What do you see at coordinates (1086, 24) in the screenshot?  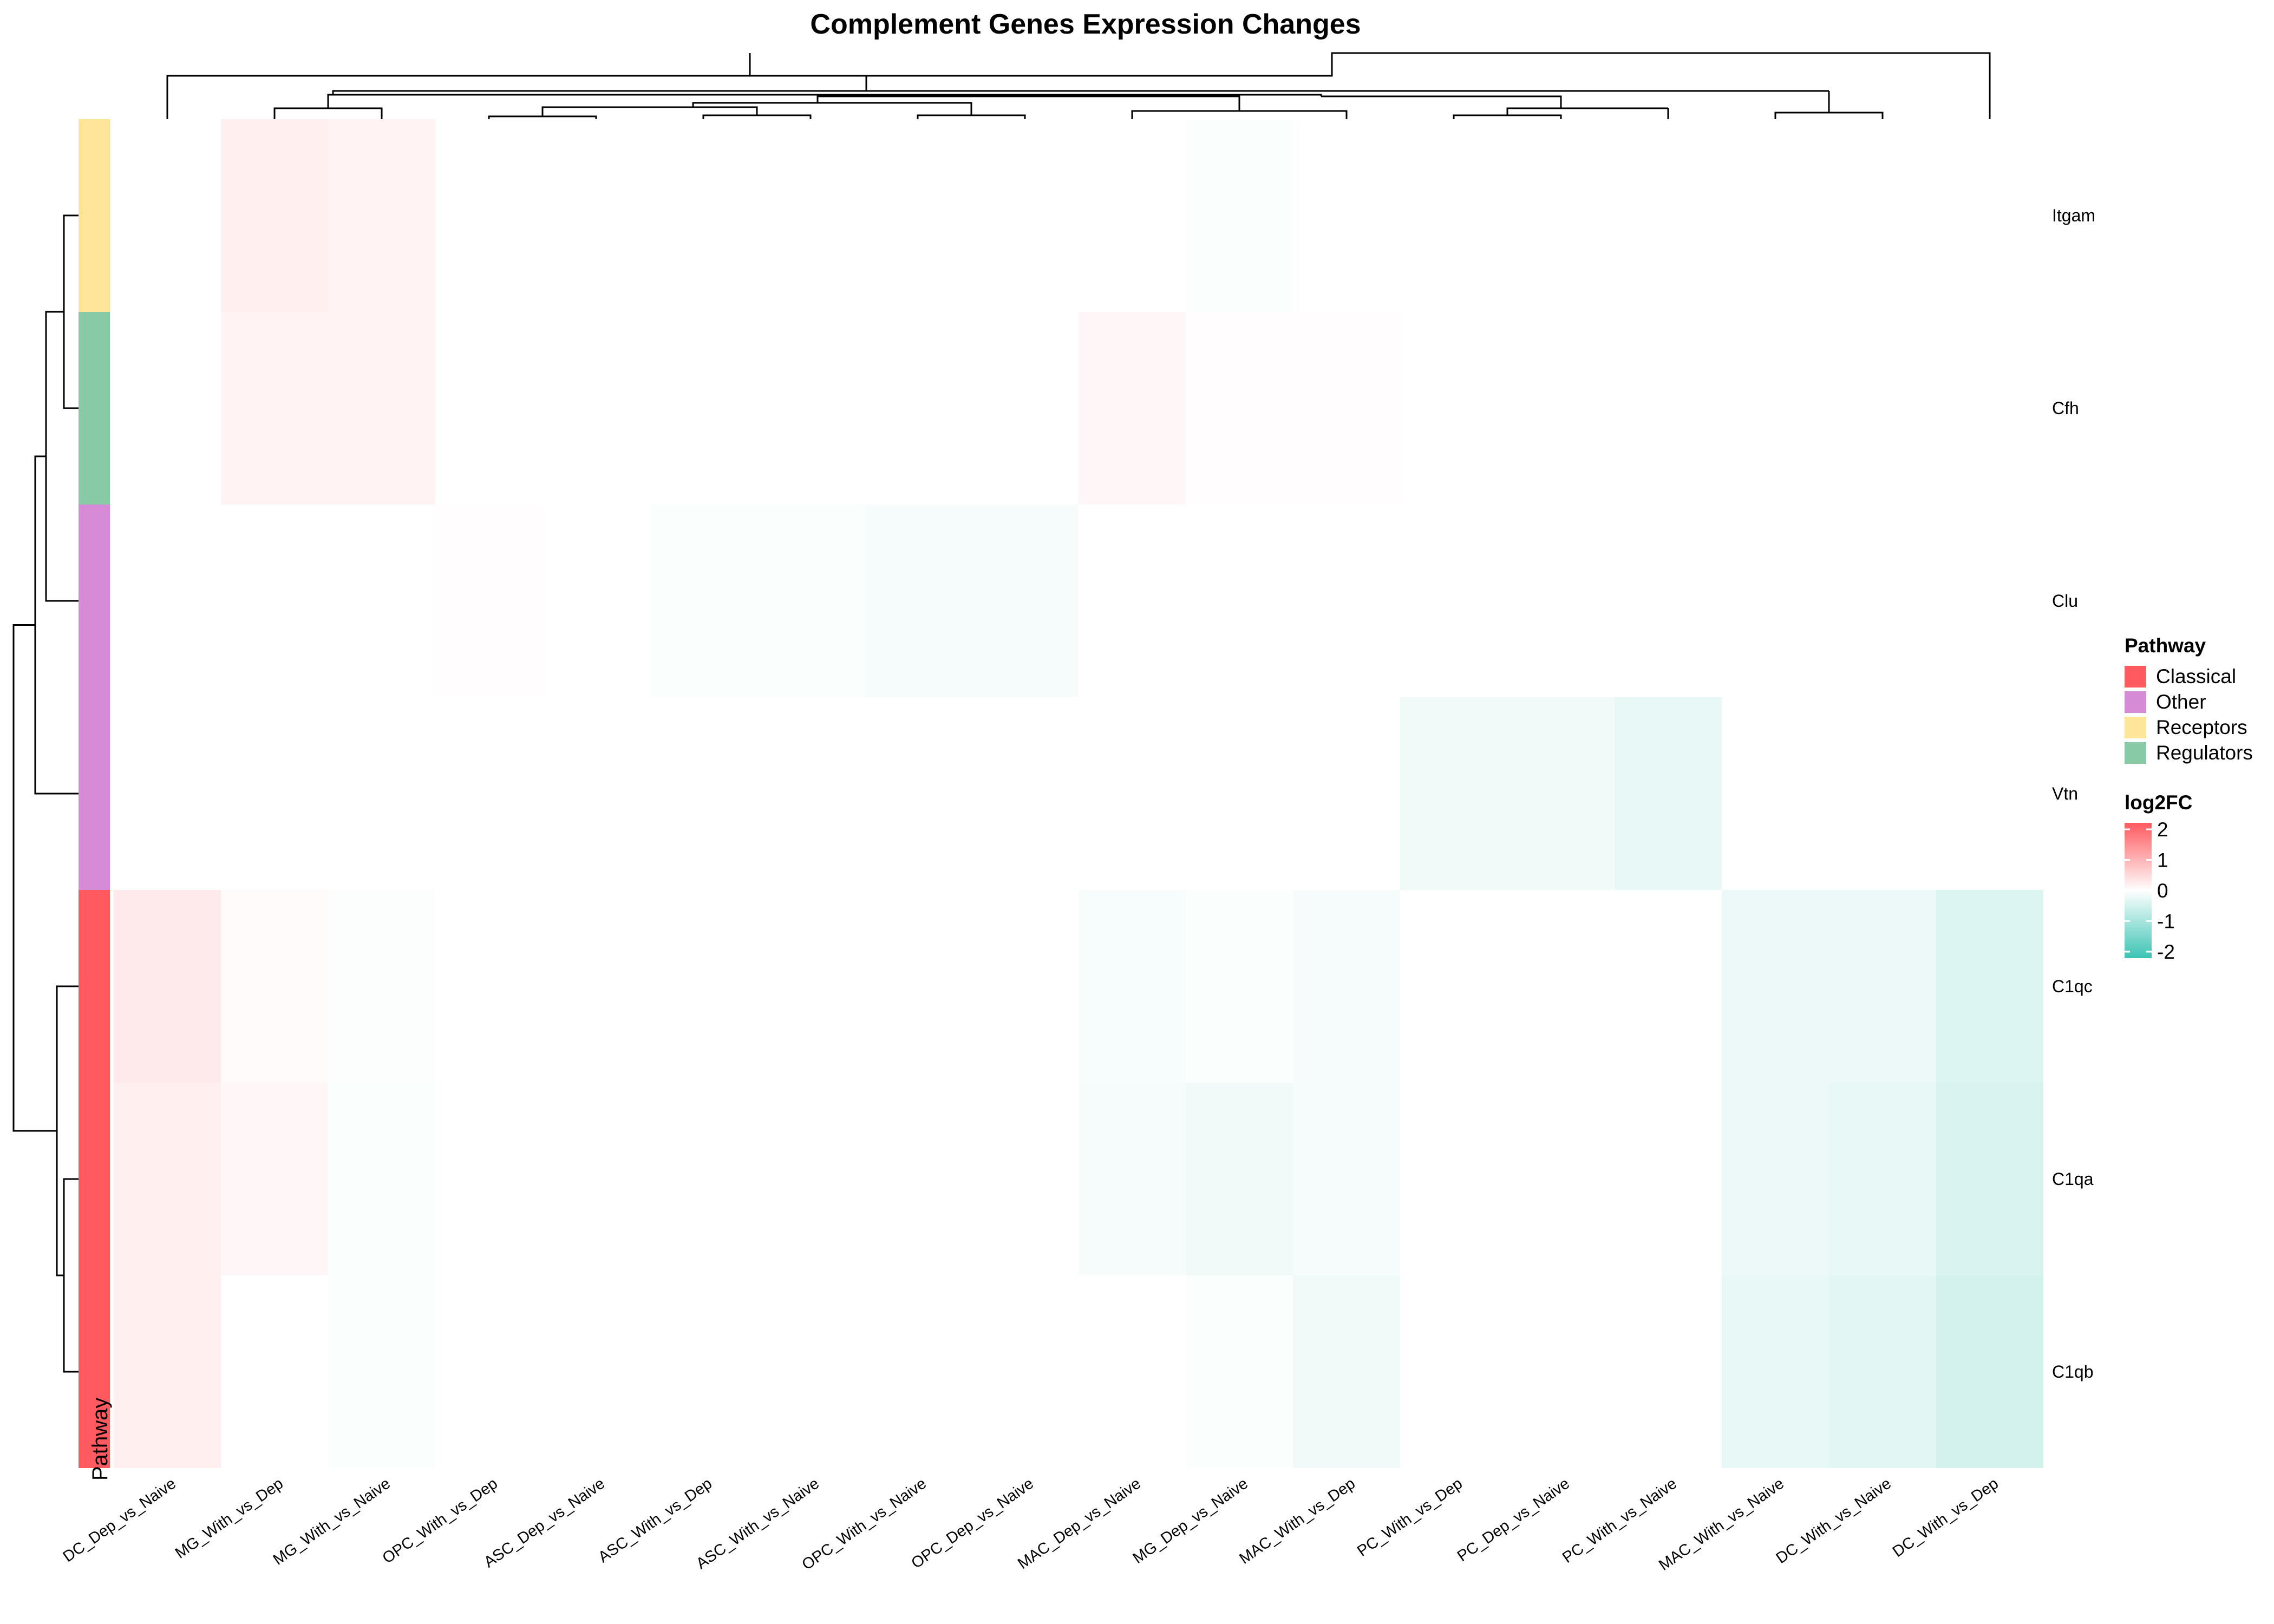 I see `chart-title: Complement Genes Expression Changes` at bounding box center [1086, 24].